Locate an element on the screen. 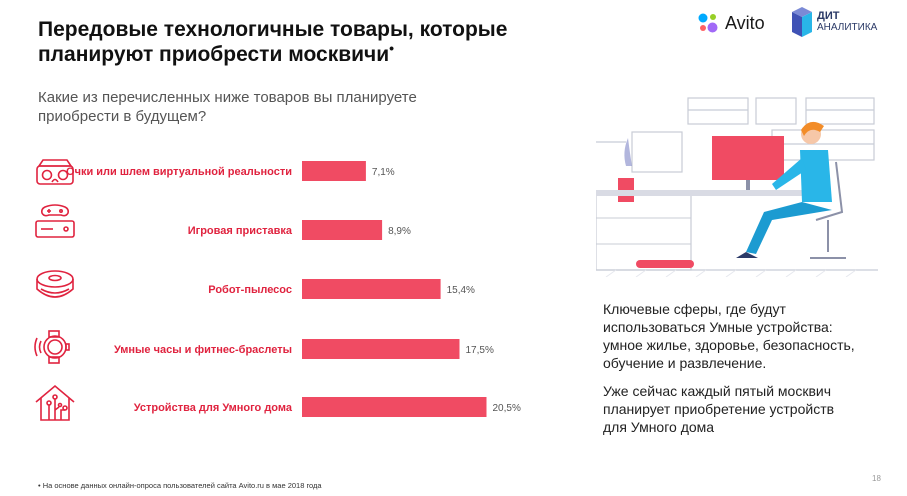 The height and width of the screenshot is (496, 907). dit-logo-line-1: ДИТ is located at coordinates (828, 16).